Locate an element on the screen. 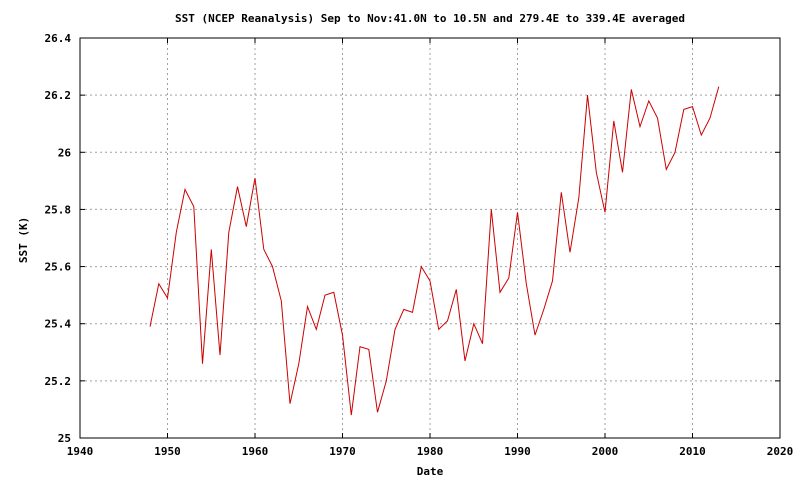 This screenshot has height=480, width=800. x-tick-label: 1970 is located at coordinates (342, 451).